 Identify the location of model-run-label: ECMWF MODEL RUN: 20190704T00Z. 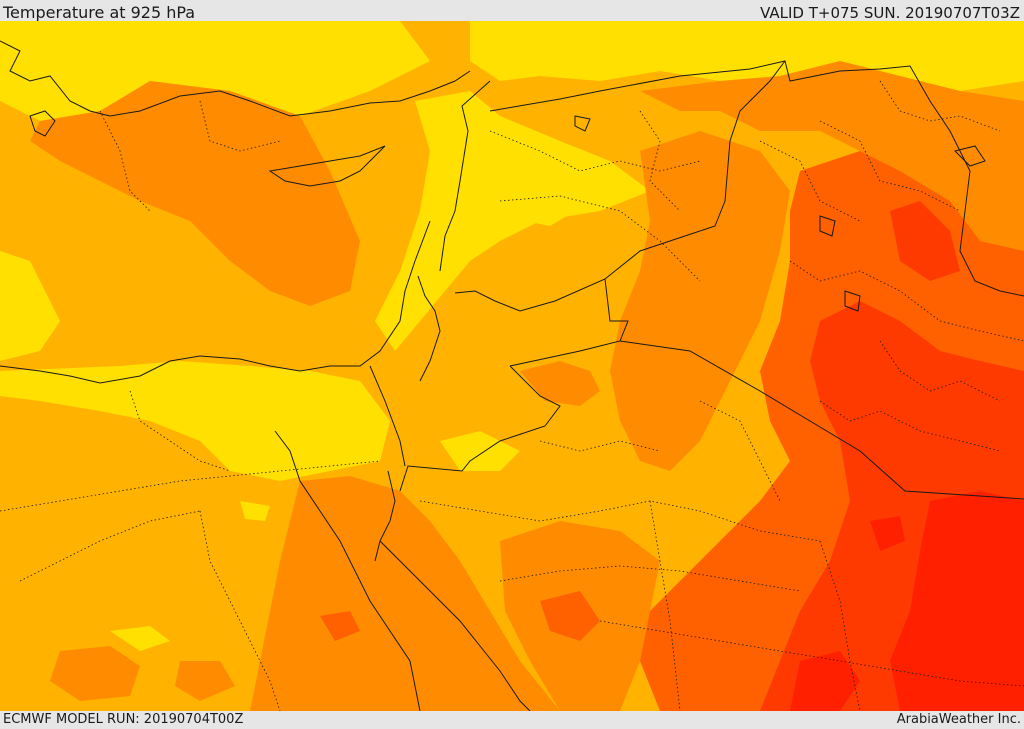
(123, 719).